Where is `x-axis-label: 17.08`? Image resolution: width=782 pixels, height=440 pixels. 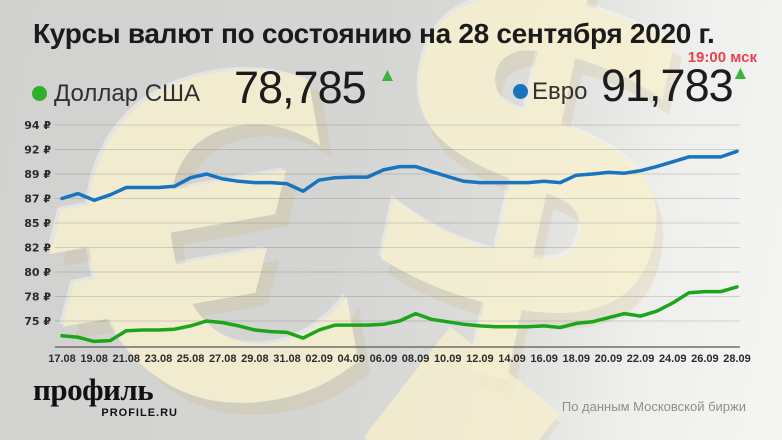 x-axis-label: 17.08 is located at coordinates (62, 359).